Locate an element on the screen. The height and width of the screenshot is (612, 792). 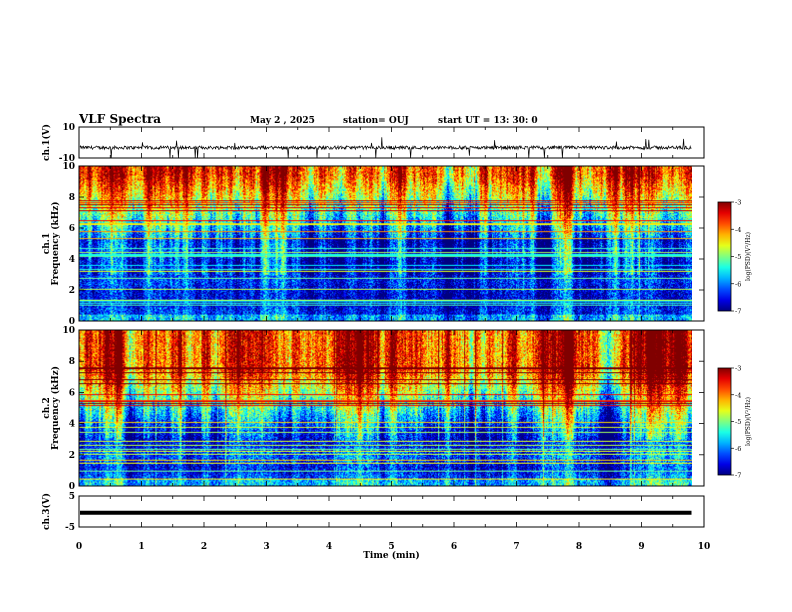
ch2-colorbar: -3 -4 -5 -6 -7 log(PSD)(V²/Hz) is located at coordinates (734, 422).